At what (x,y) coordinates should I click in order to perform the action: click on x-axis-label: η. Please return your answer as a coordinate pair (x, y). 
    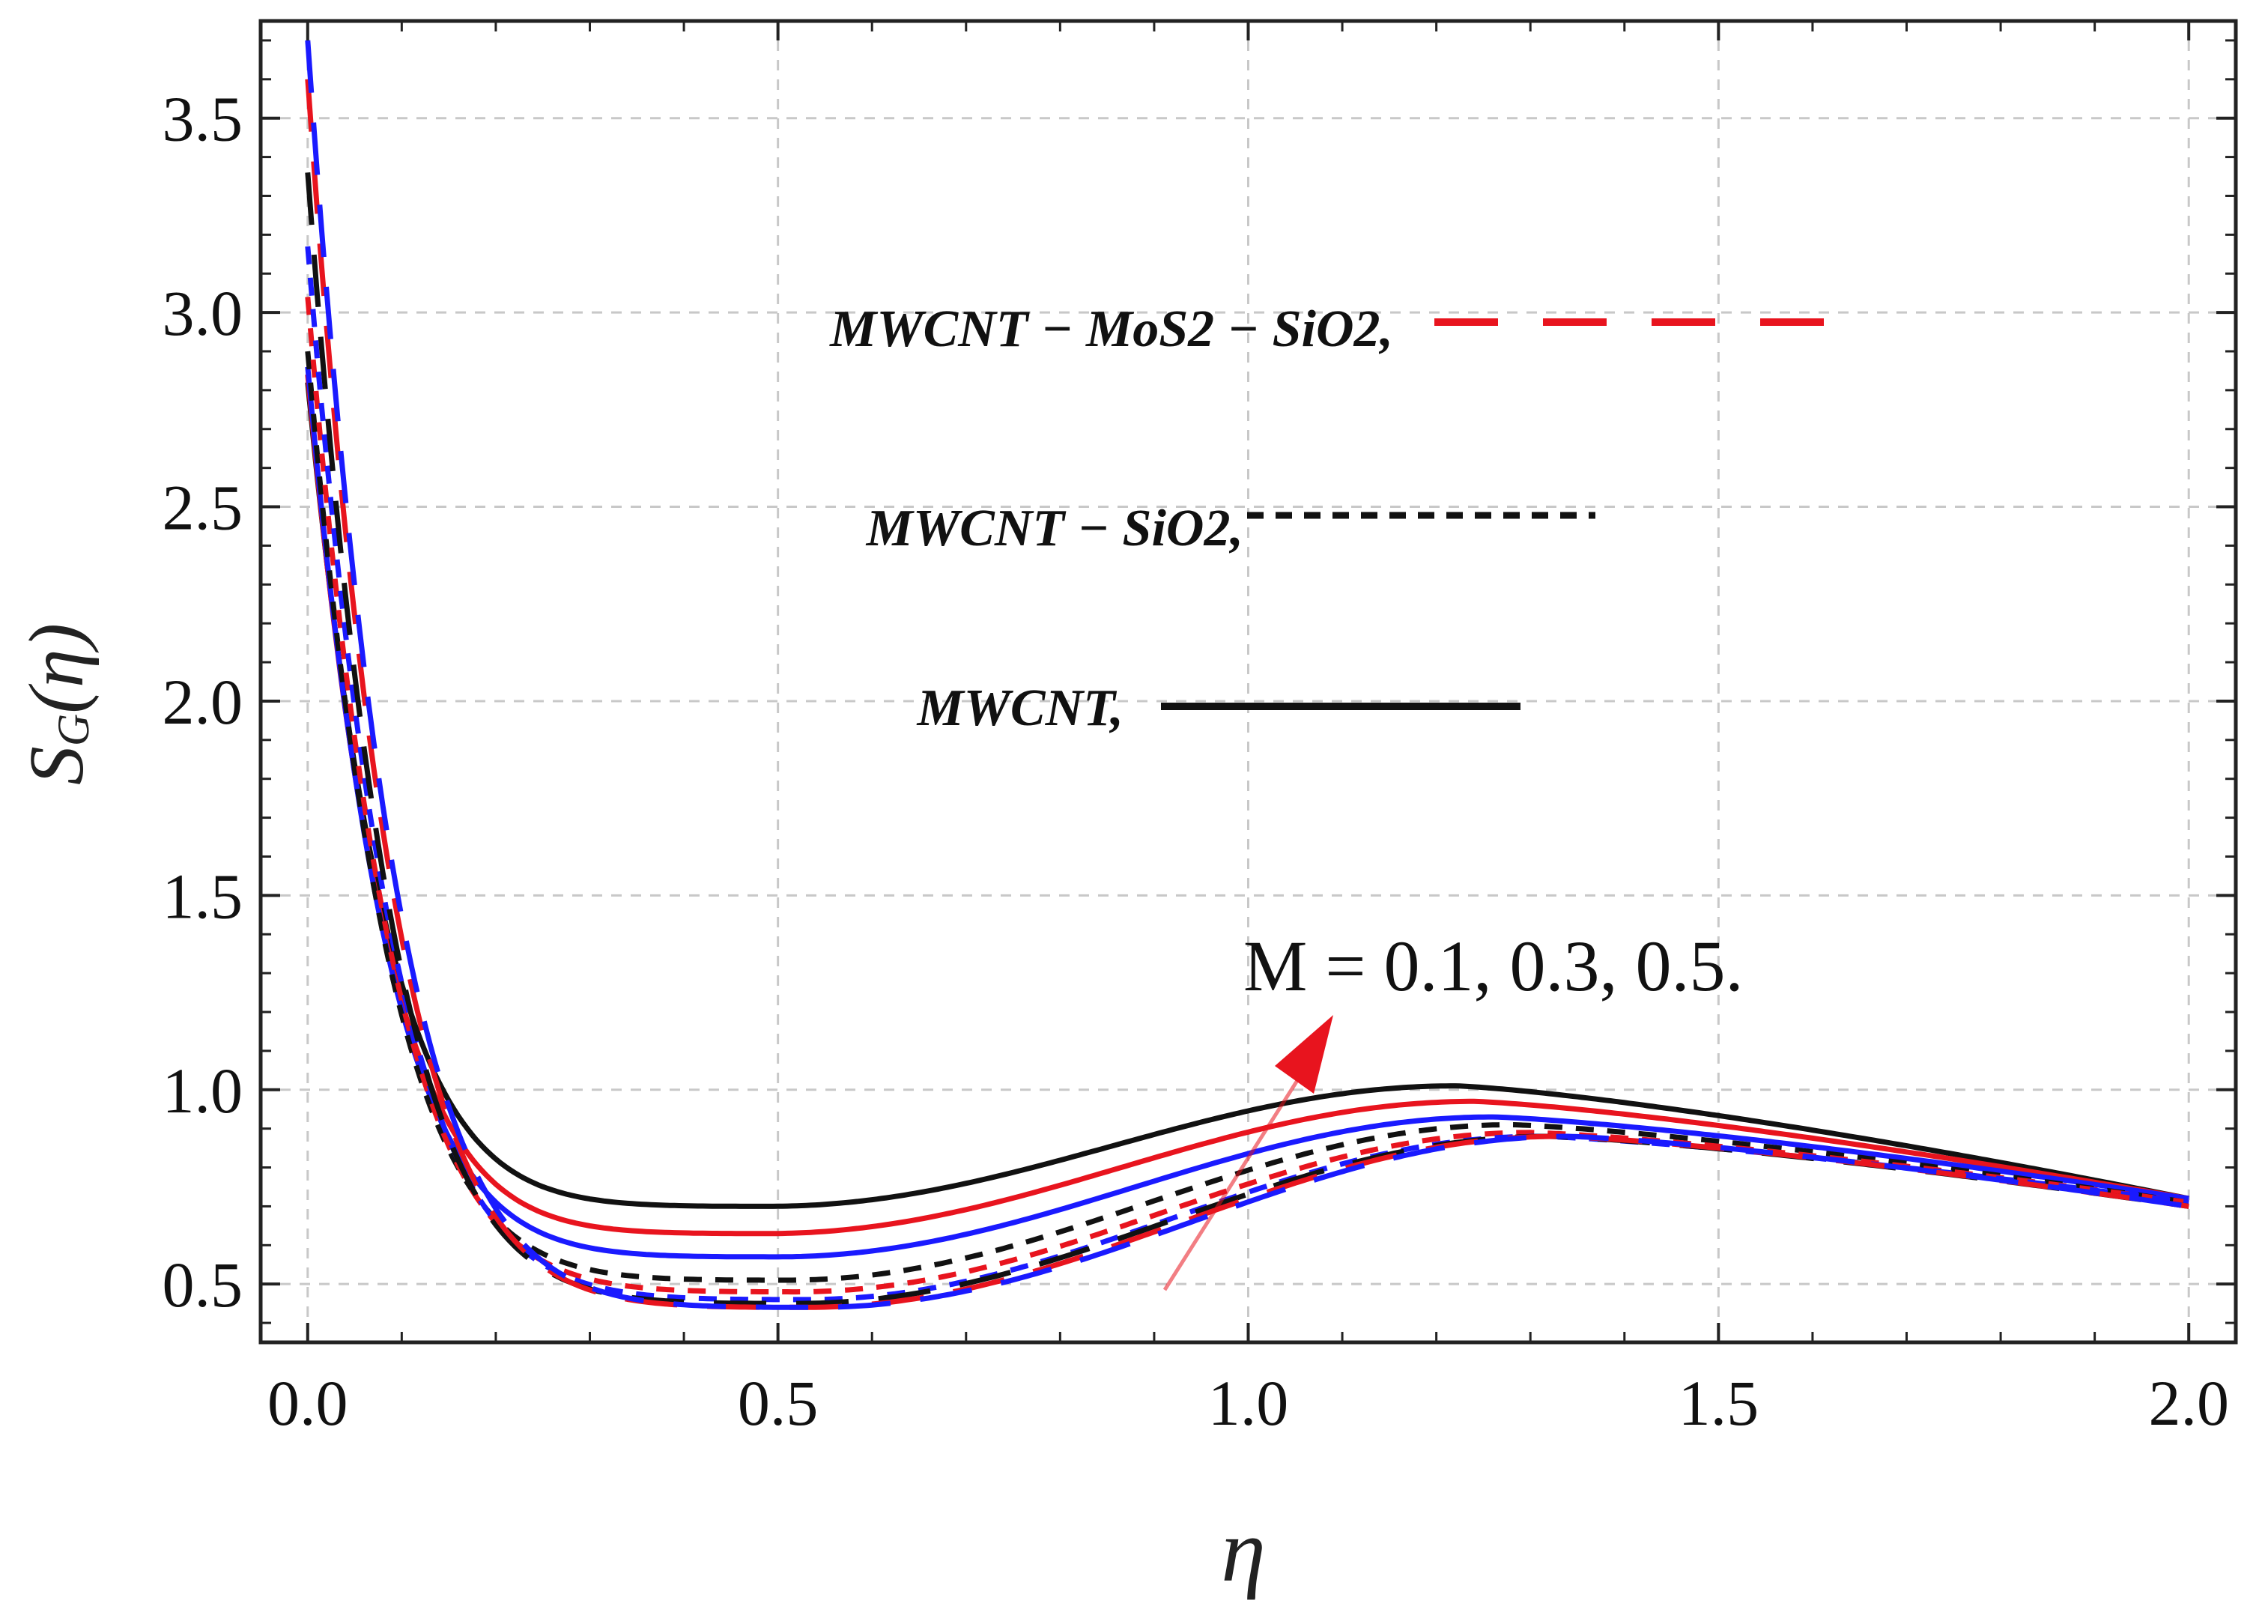
    Looking at the image, I should click on (1243, 1550).